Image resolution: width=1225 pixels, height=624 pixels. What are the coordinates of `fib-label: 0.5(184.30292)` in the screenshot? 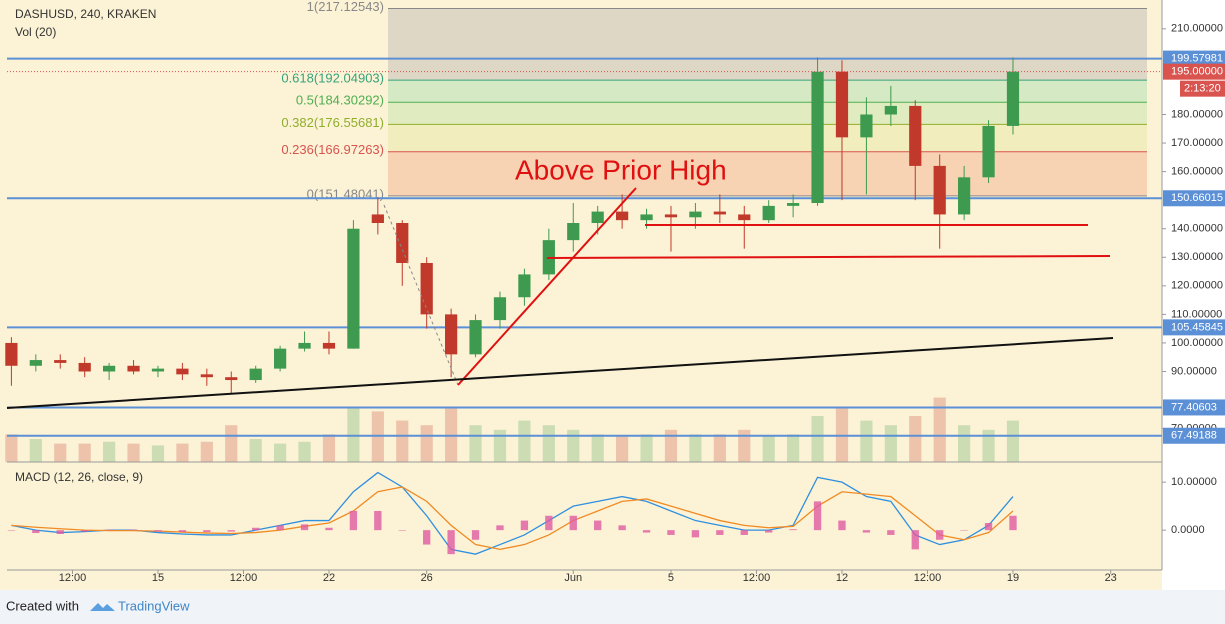 It's located at (340, 100).